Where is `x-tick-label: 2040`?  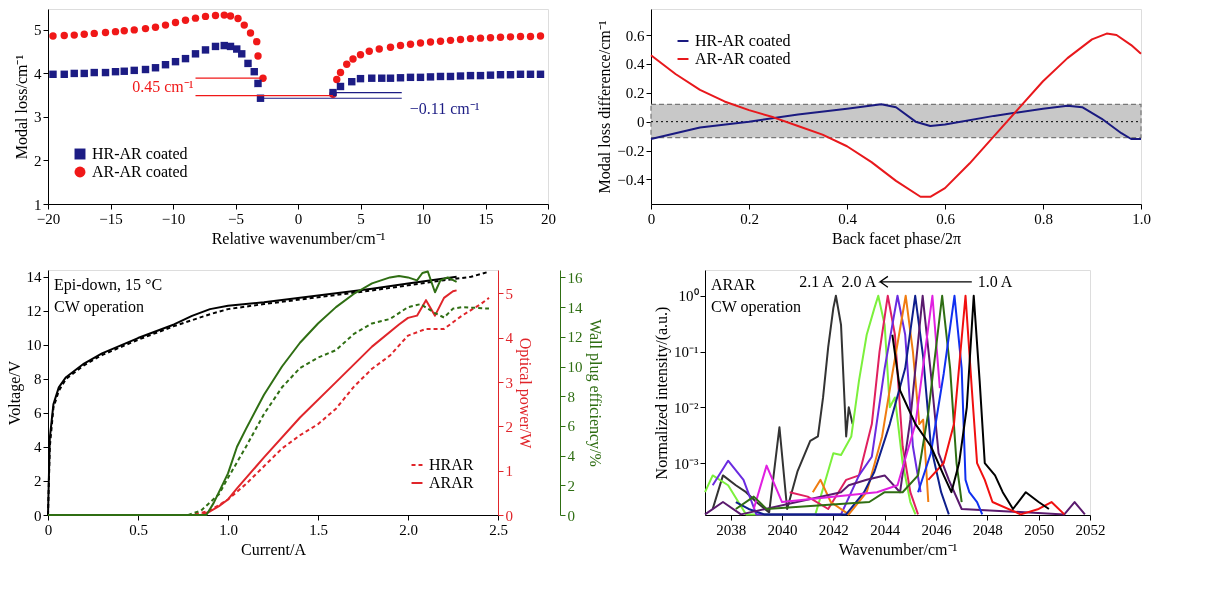
x-tick-label: 2040 is located at coordinates (782, 529).